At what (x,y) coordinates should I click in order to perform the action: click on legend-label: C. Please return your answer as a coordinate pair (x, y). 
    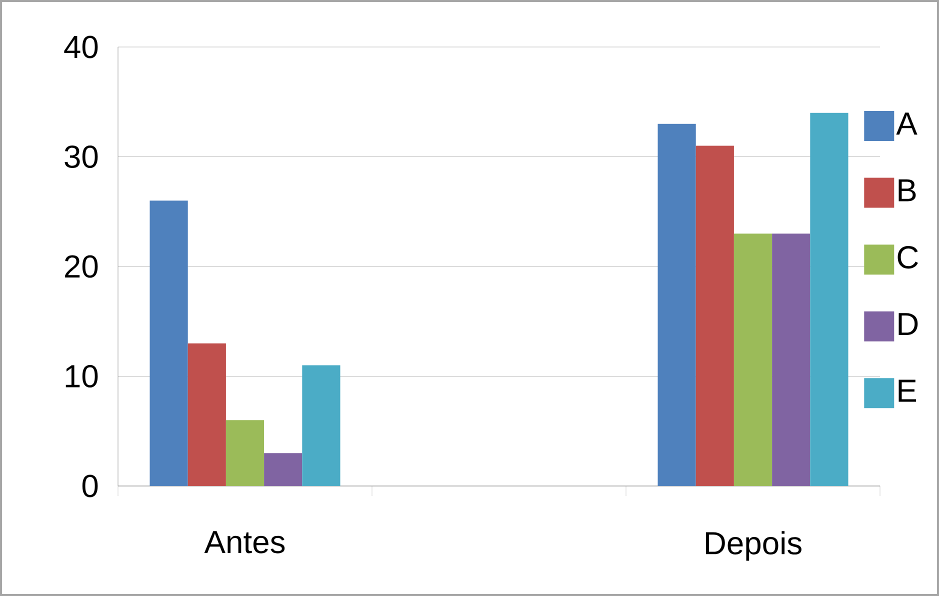
    Looking at the image, I should click on (908, 257).